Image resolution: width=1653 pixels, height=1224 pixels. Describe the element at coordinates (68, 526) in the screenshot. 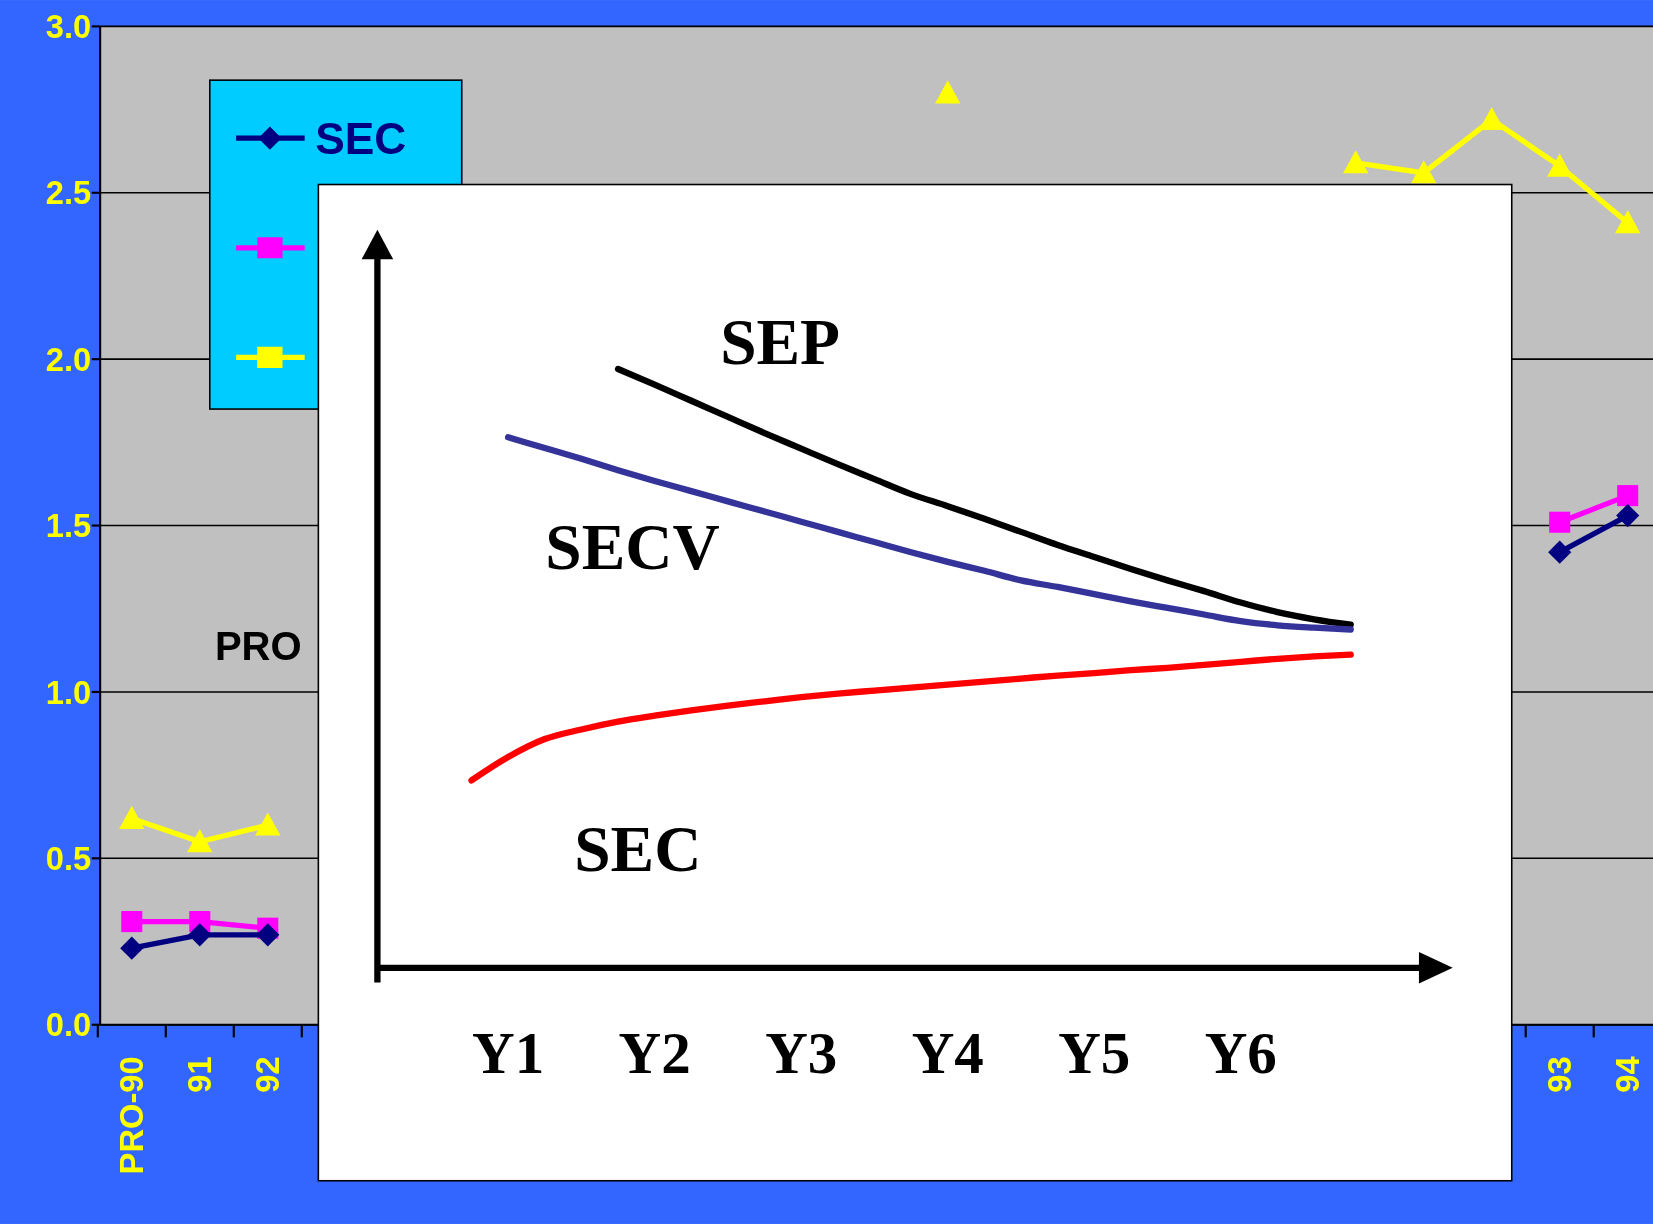

I see `y-tick-label: 1.5` at that location.